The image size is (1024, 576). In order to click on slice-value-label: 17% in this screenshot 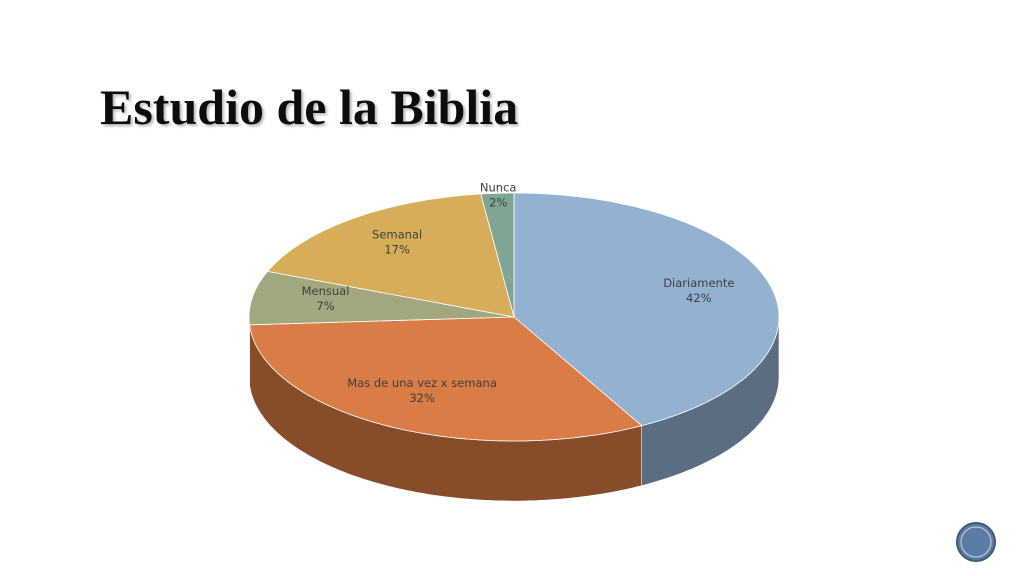, I will do `click(397, 250)`.